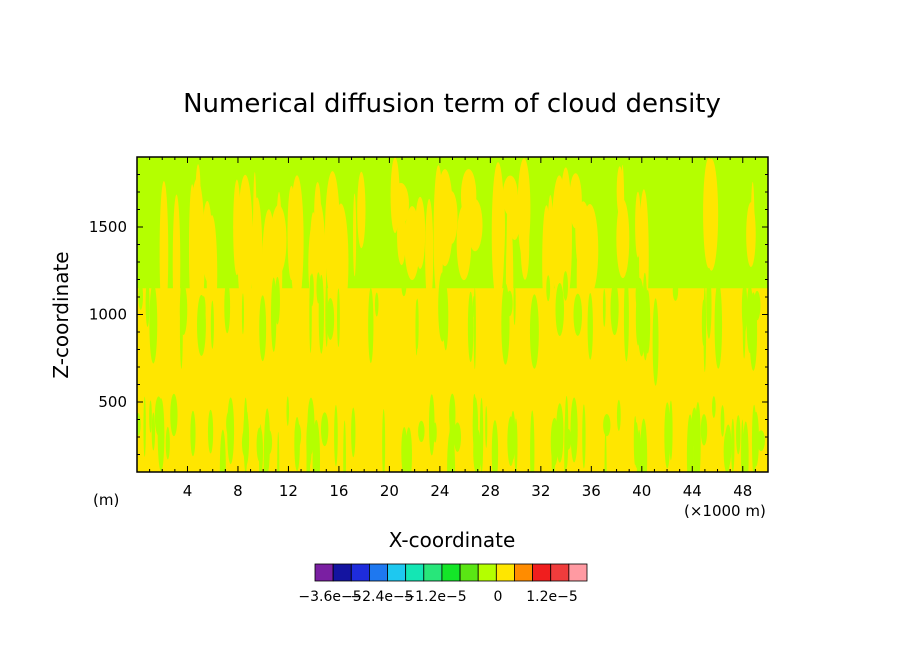 The width and height of the screenshot is (904, 654). I want to click on colorbar-tick-label: 0, so click(498, 597).